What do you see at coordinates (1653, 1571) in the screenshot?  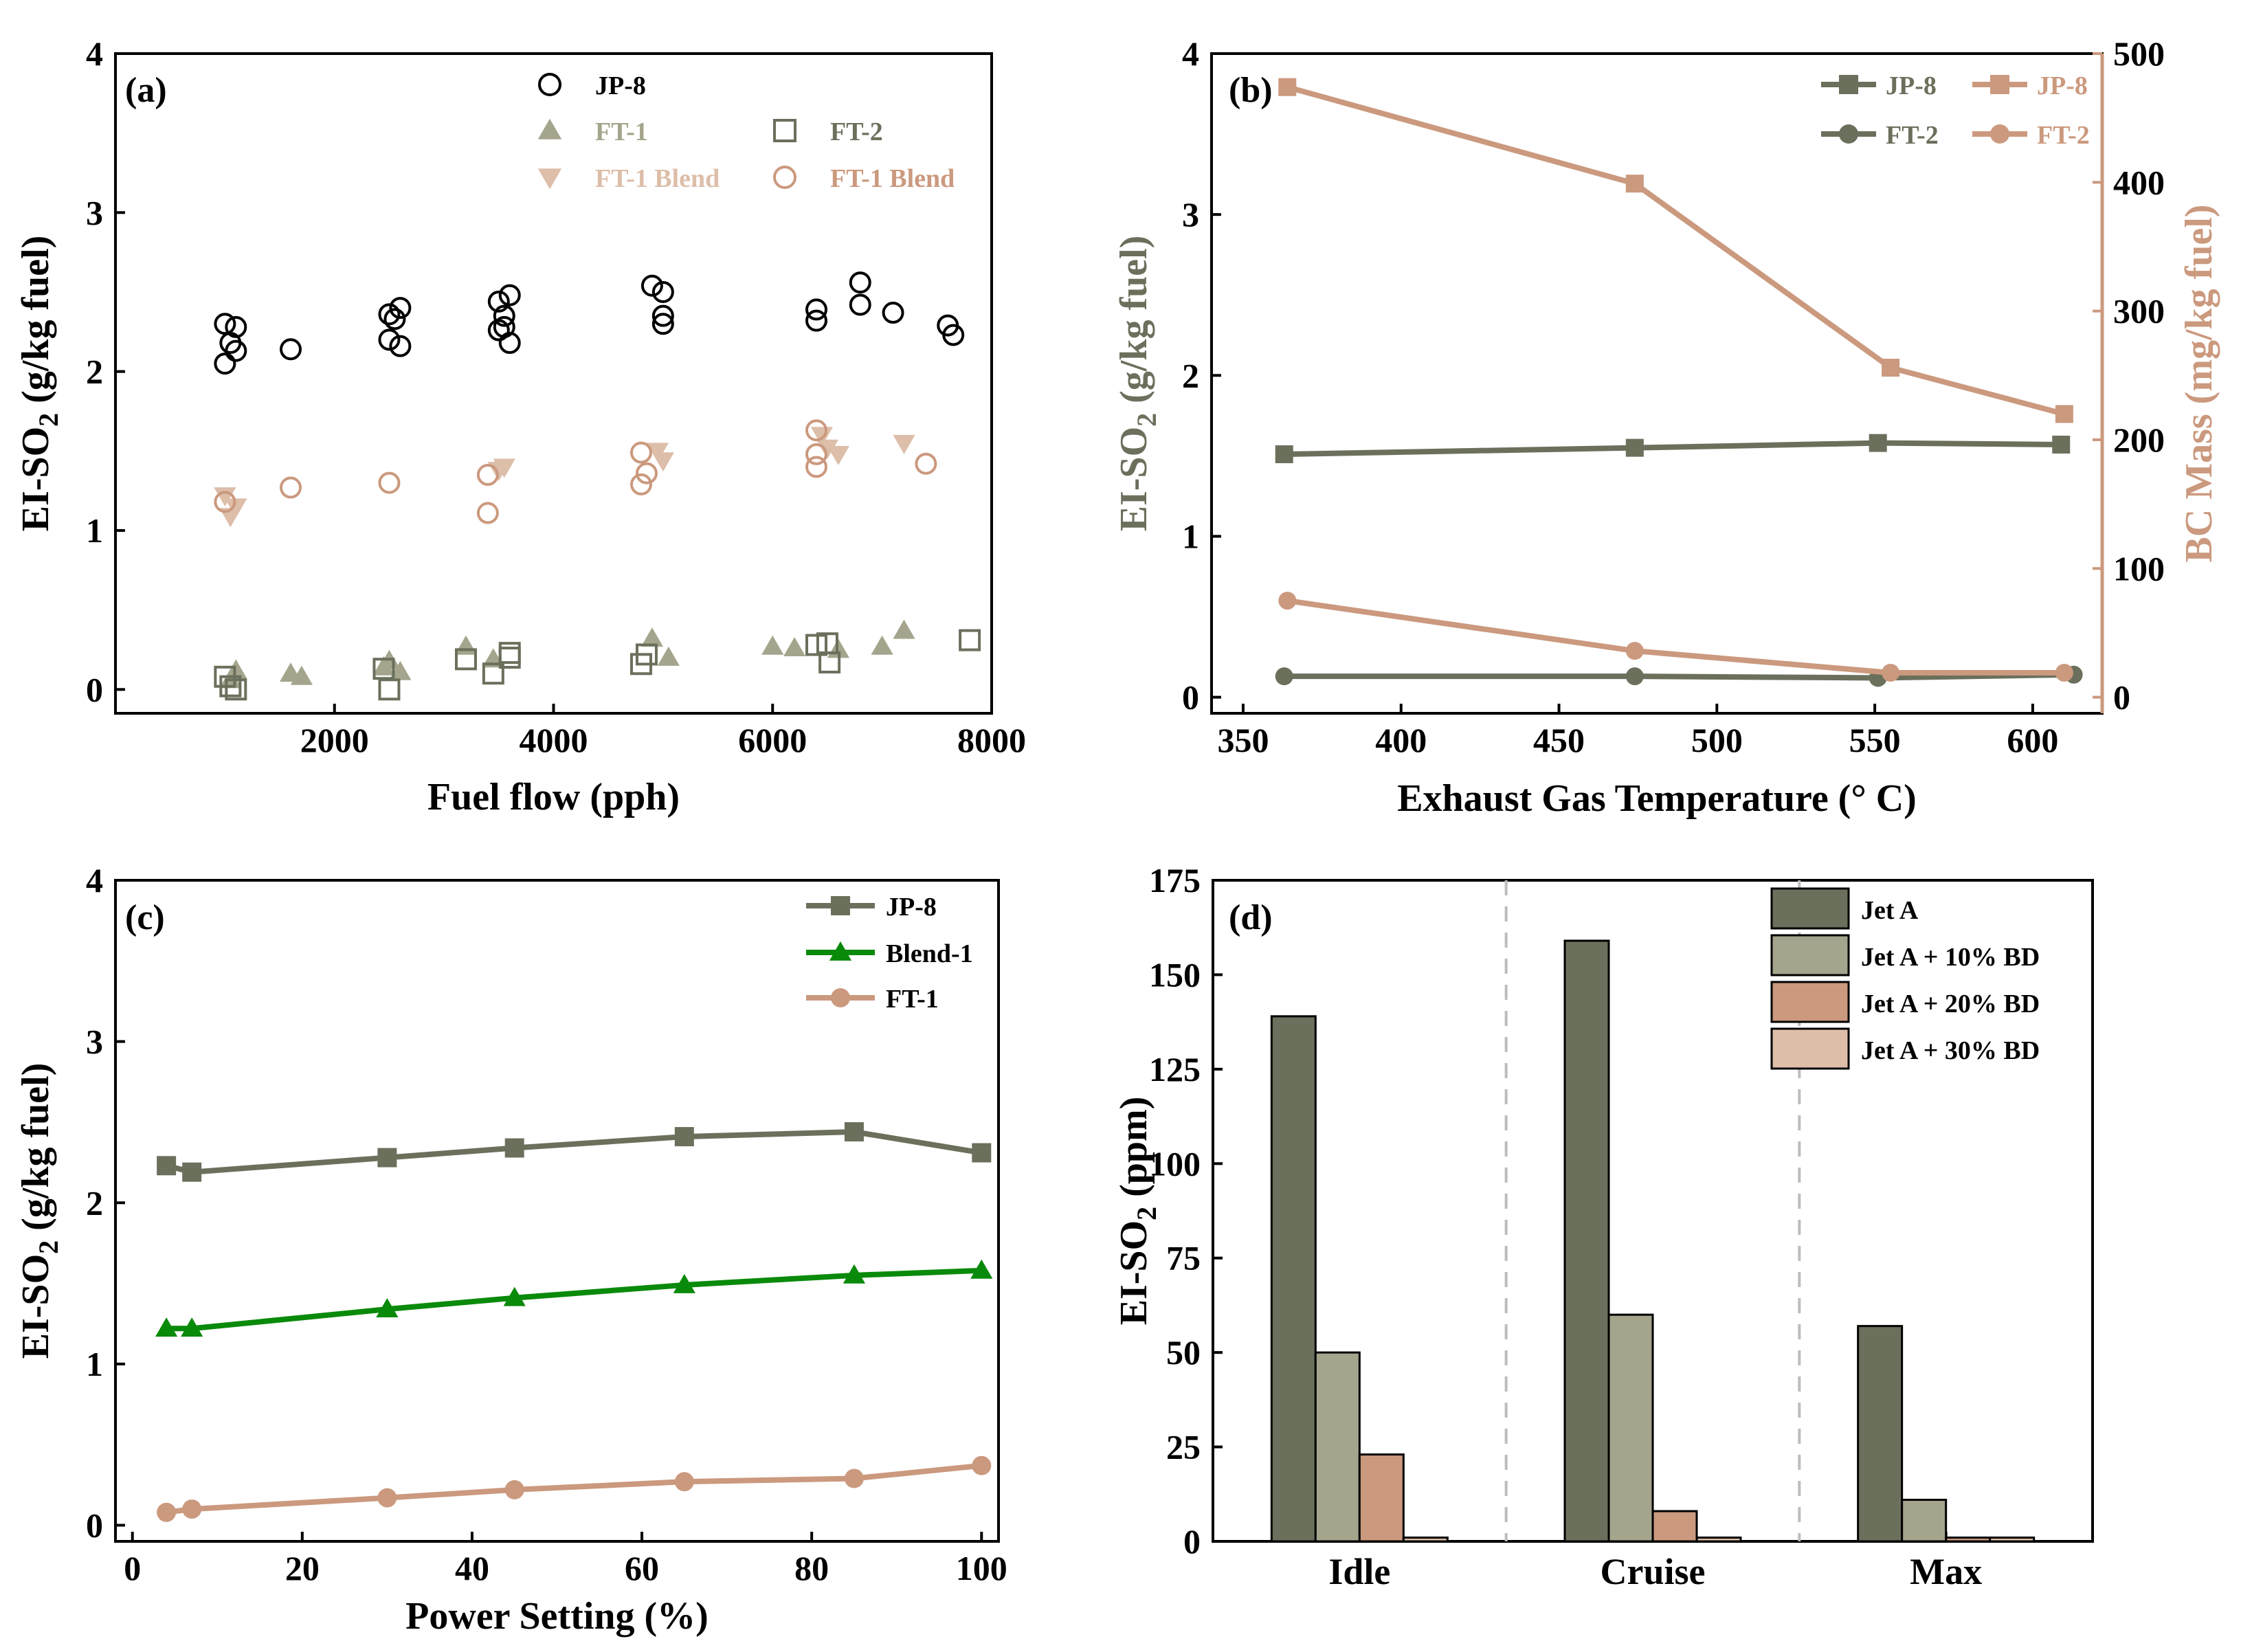 I see `category-label: Cruise` at bounding box center [1653, 1571].